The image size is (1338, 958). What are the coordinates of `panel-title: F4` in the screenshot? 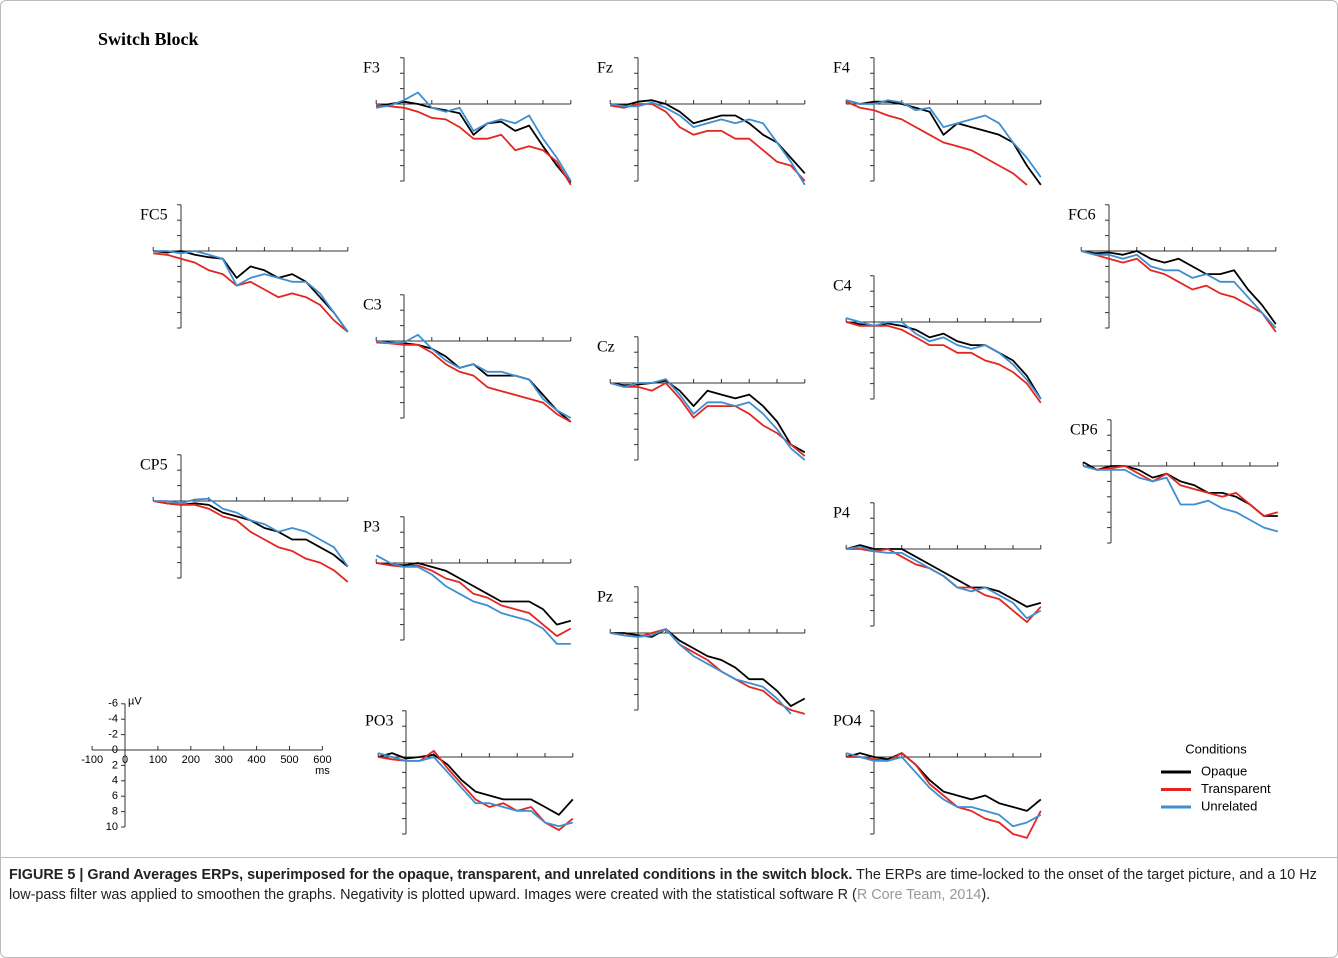 It's located at (841, 68).